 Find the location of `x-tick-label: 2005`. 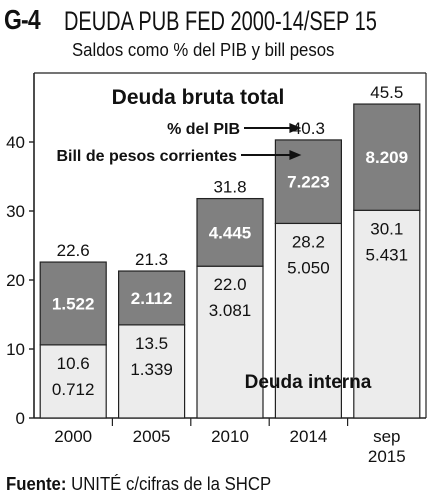

x-tick-label: 2005 is located at coordinates (152, 436).